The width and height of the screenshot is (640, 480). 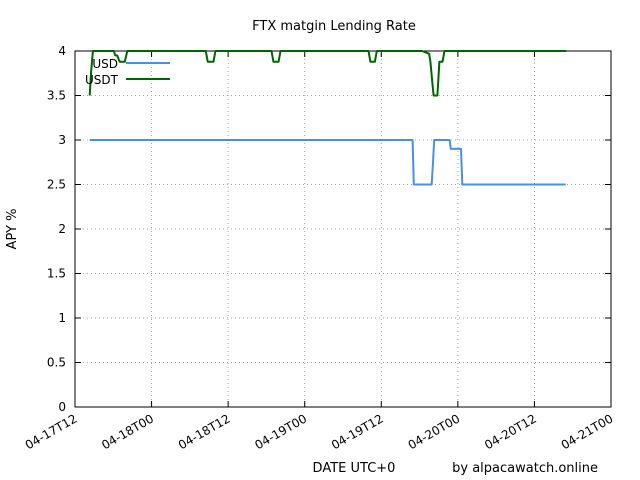 I want to click on chart-title: FTX matgin Lending Rate, so click(x=334, y=26).